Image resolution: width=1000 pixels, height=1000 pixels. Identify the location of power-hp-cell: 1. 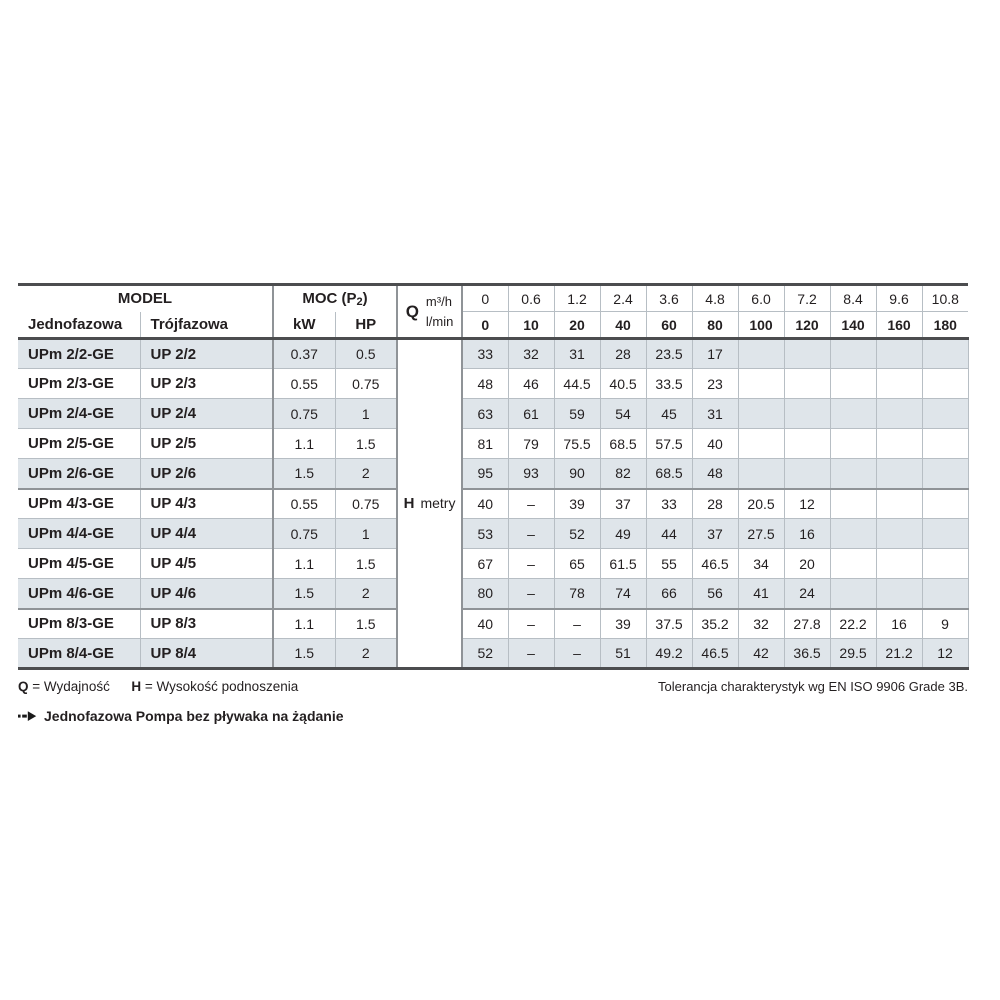
(366, 533).